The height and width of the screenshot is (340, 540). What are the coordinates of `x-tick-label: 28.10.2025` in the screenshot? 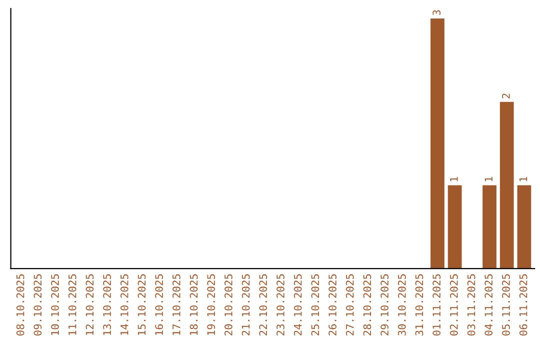 It's located at (367, 305).